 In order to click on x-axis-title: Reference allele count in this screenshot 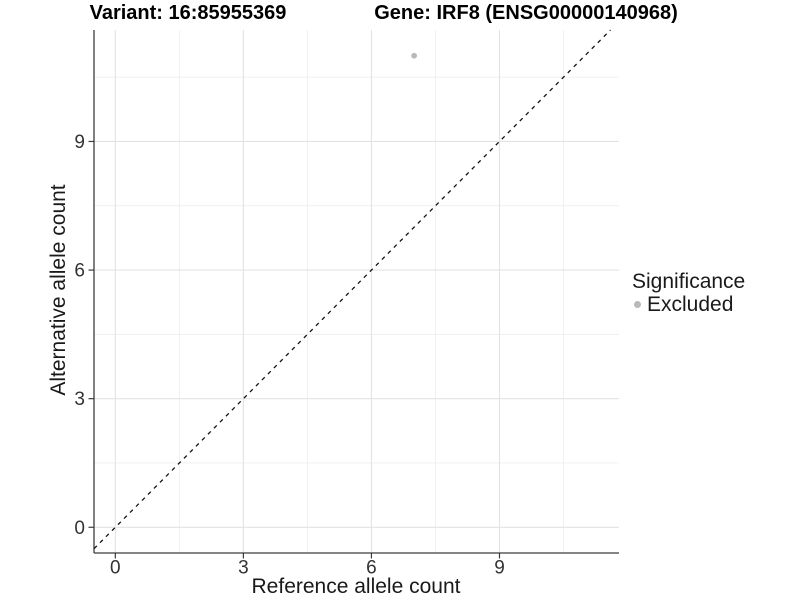, I will do `click(356, 586)`.